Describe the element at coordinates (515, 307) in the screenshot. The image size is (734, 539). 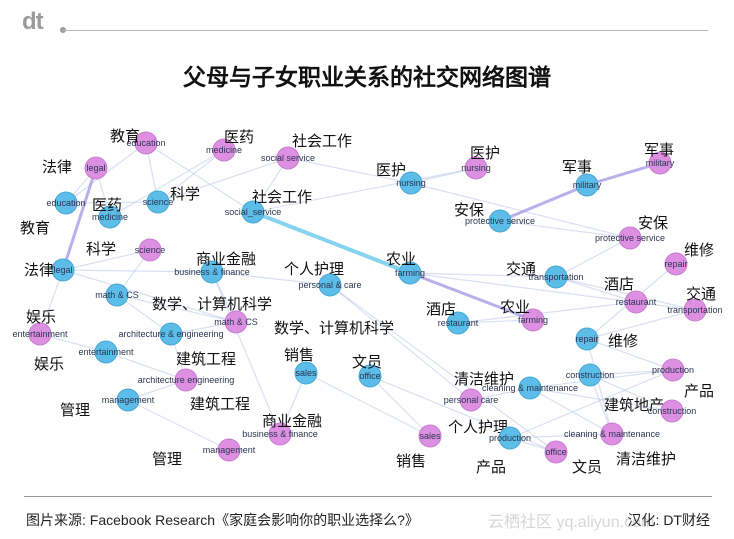
I see `node-label-zh: 农业` at that location.